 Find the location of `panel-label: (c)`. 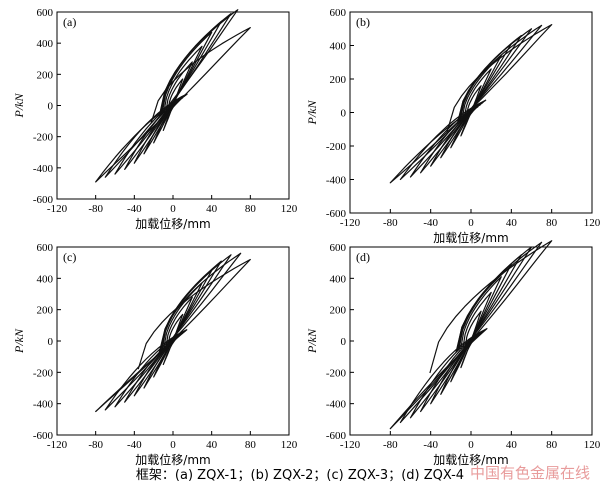

panel-label: (c) is located at coordinates (69, 257).